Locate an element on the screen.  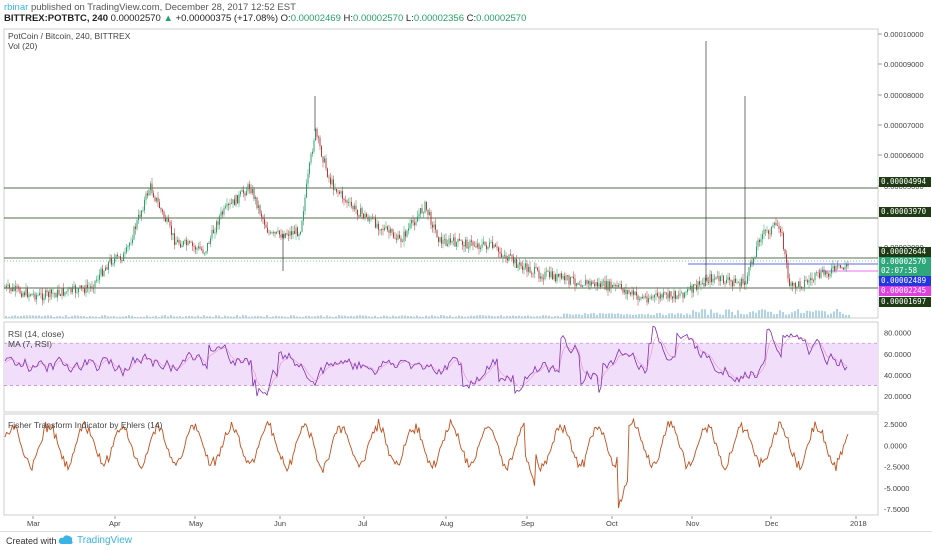
time-axis-label: Mar is located at coordinates (33, 523).